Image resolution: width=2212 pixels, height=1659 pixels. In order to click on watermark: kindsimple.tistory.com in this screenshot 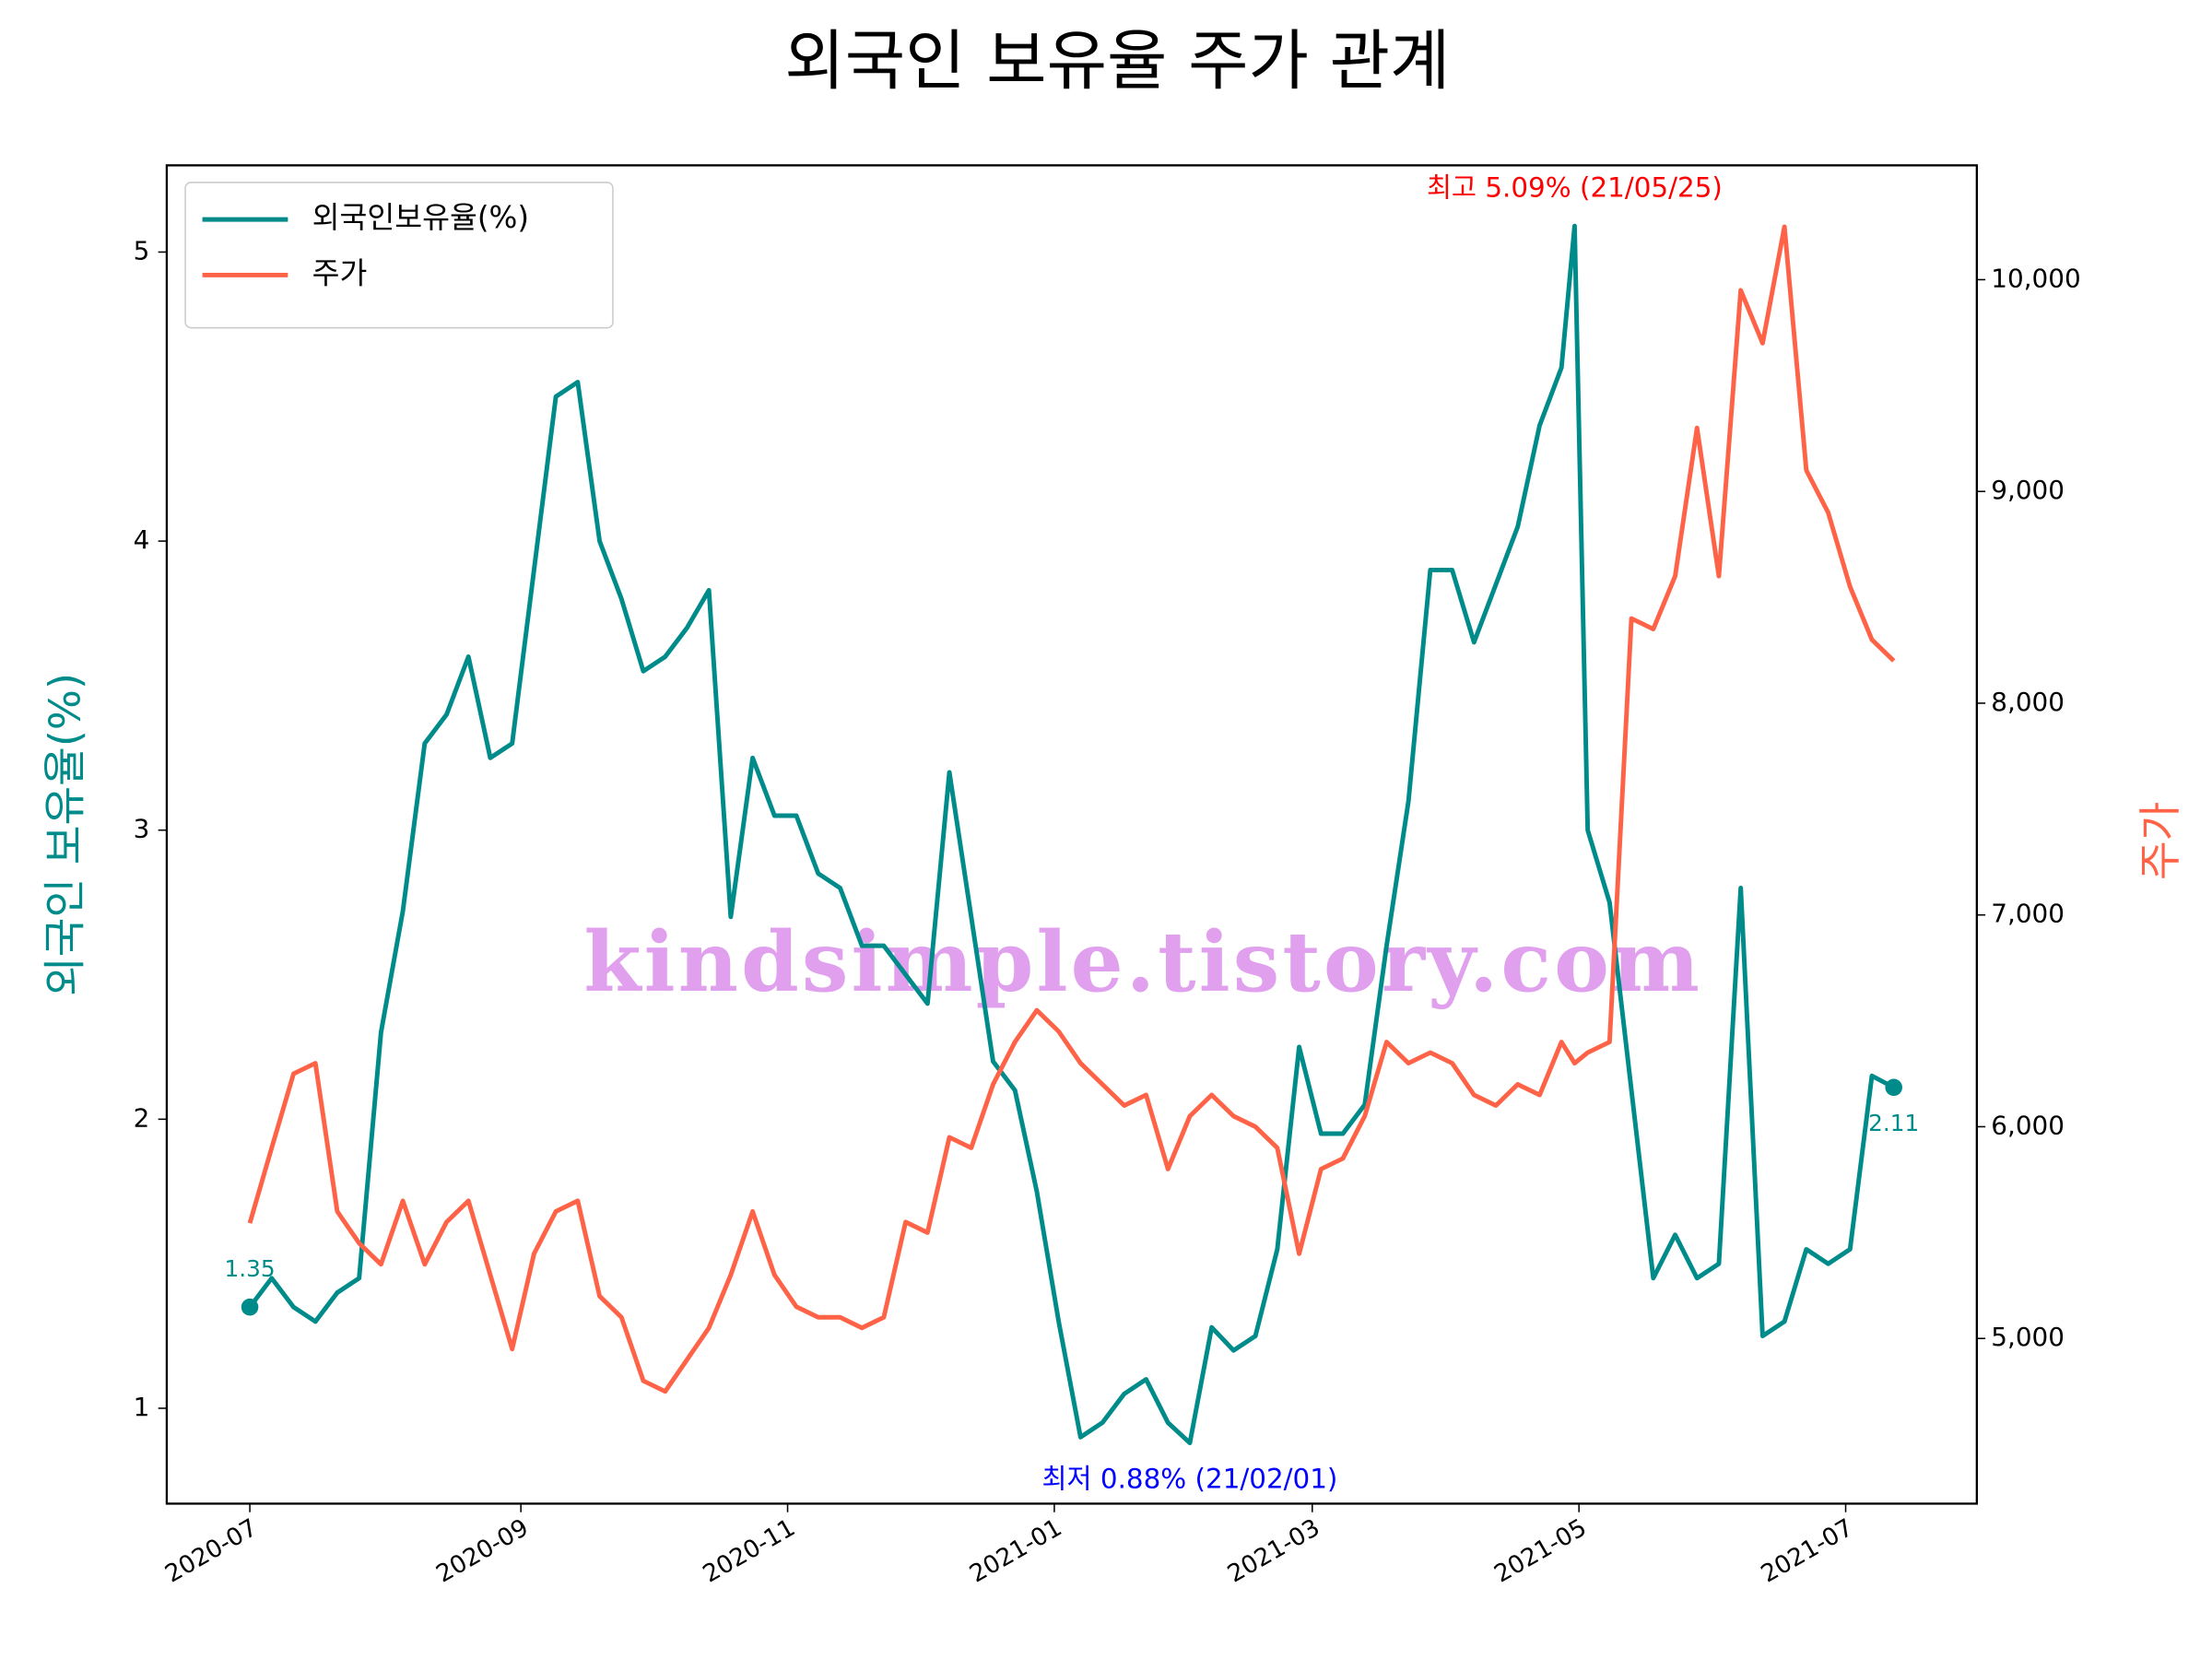, I will do `click(1142, 962)`.